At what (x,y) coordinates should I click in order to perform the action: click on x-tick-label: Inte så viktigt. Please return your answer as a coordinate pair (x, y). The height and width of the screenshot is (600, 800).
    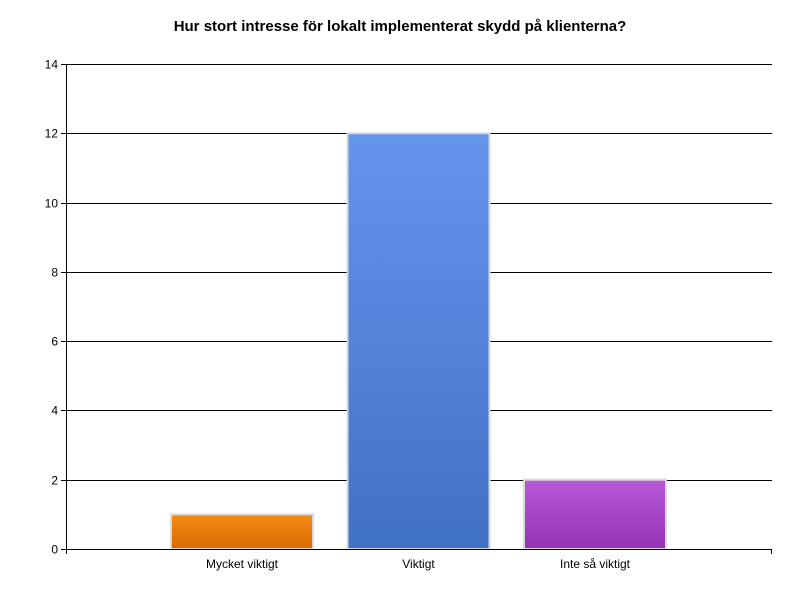
    Looking at the image, I should click on (595, 564).